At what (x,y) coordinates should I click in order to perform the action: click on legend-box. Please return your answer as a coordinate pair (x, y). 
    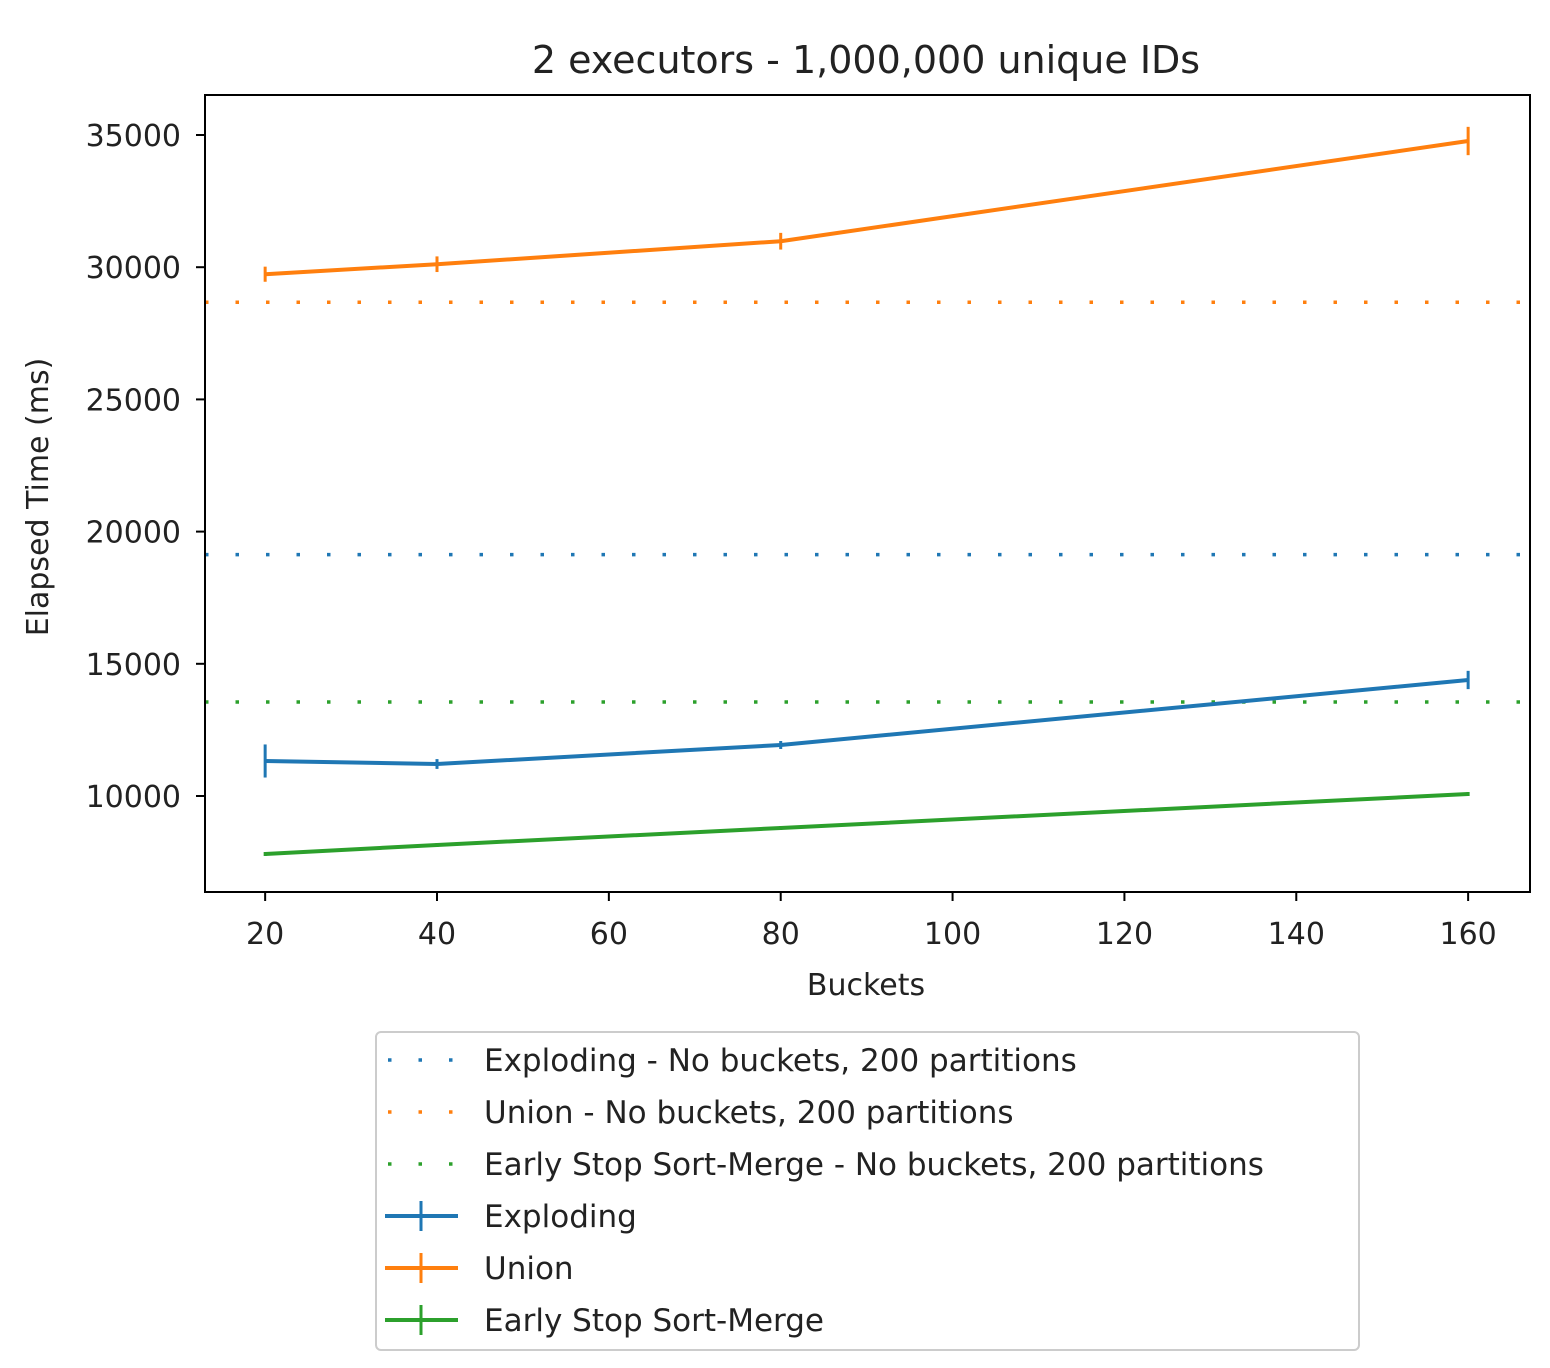
    Looking at the image, I should click on (867, 1191).